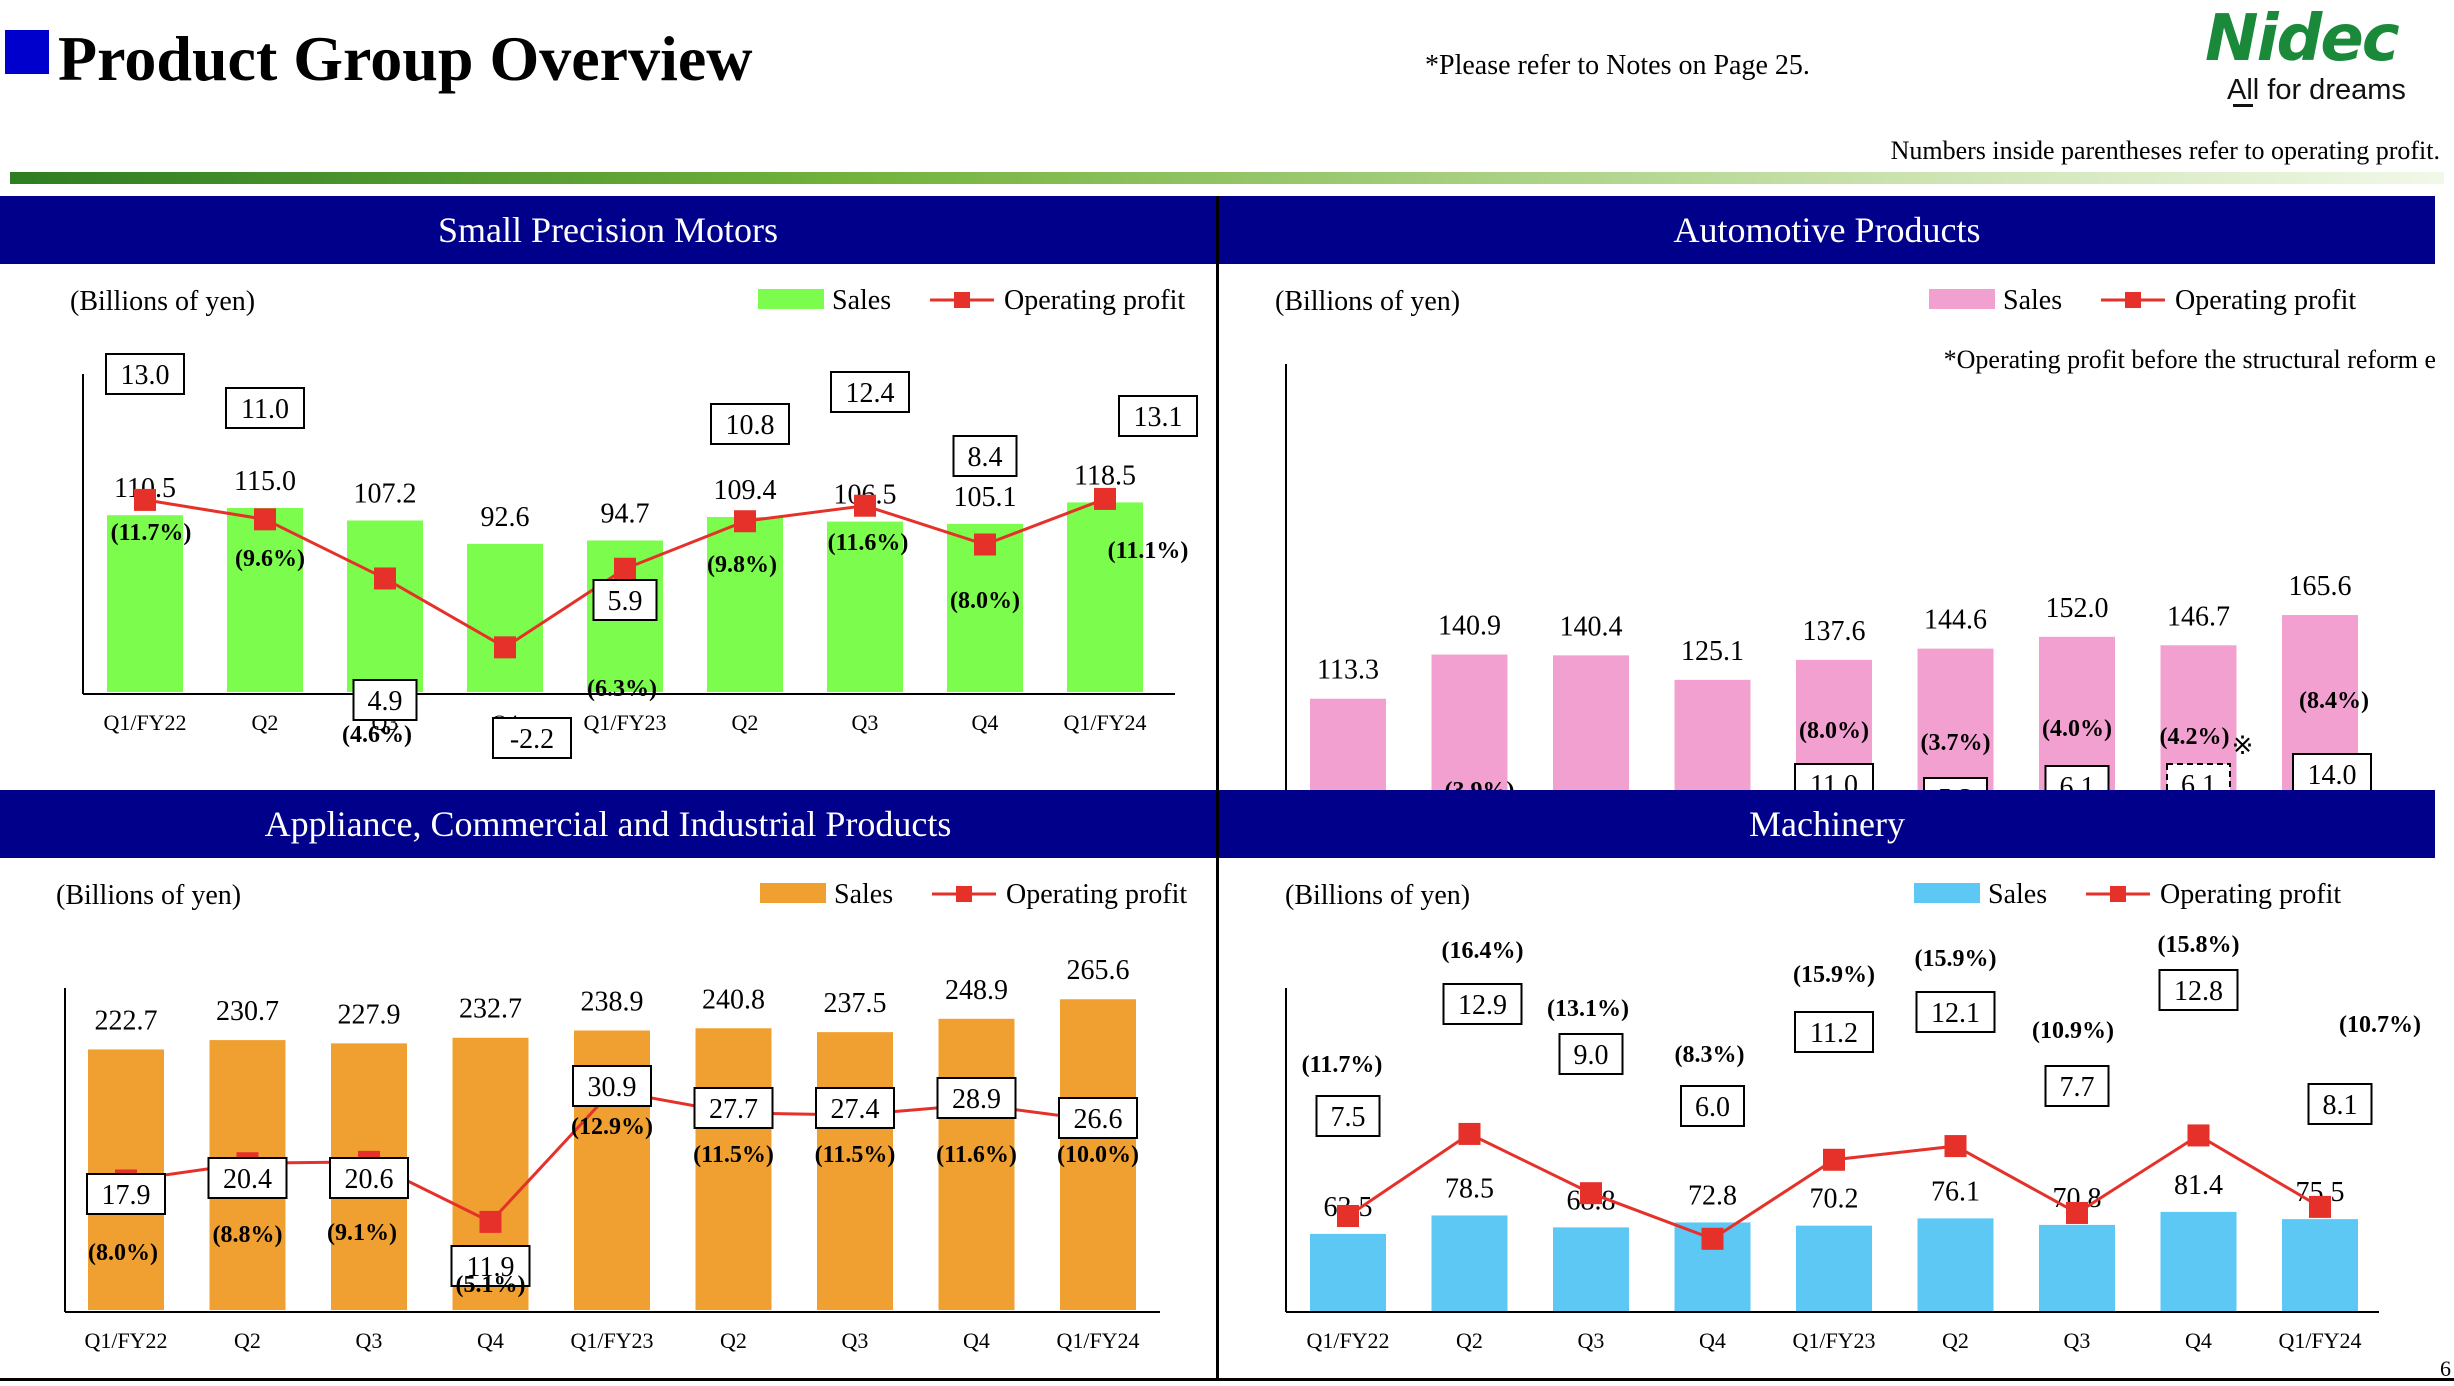  I want to click on company-logo: Nidec All for dreams, so click(2325, 58).